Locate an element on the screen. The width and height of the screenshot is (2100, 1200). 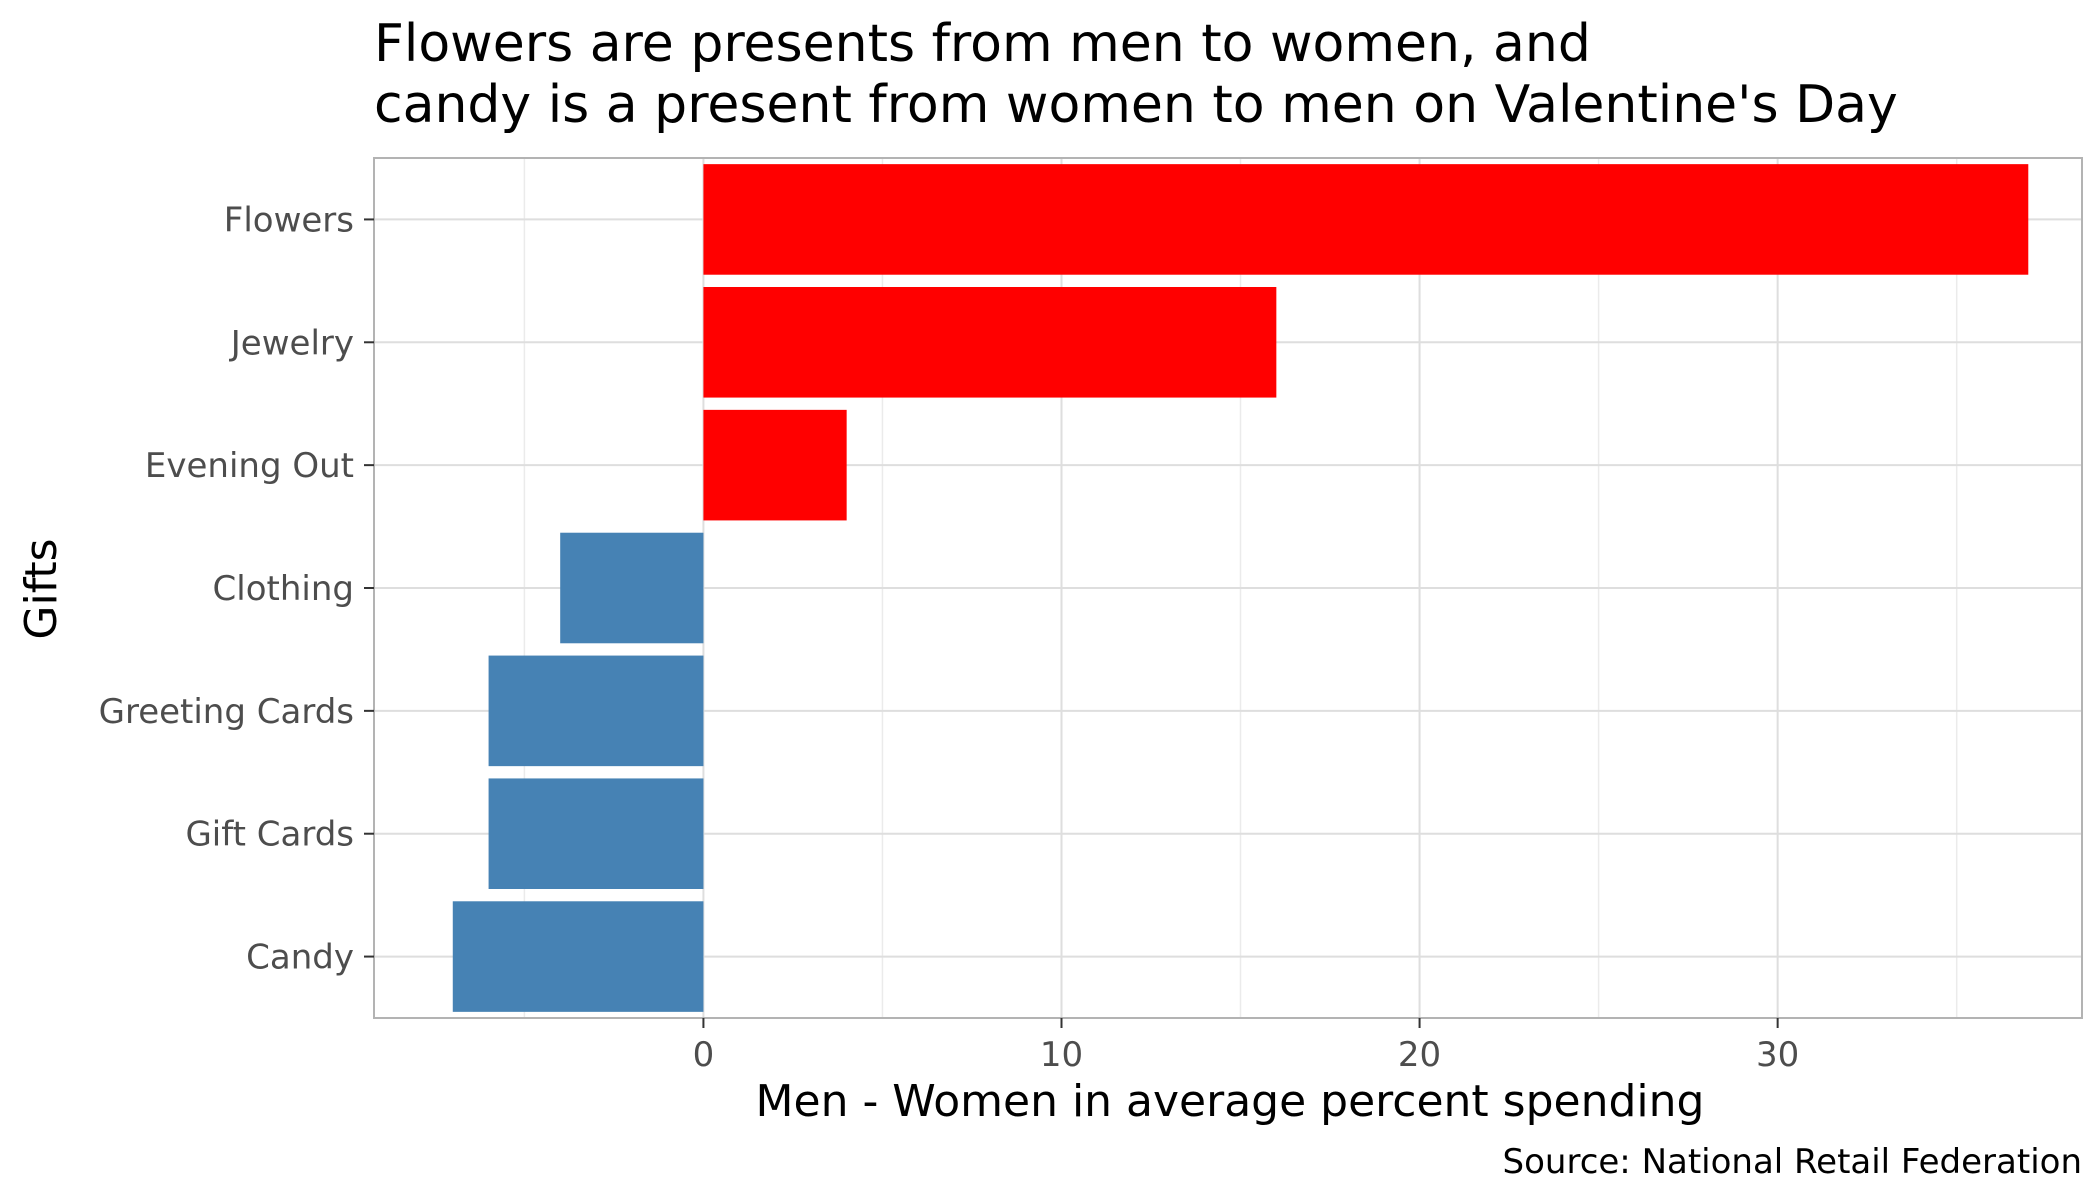
bar-clothing is located at coordinates (632, 588).